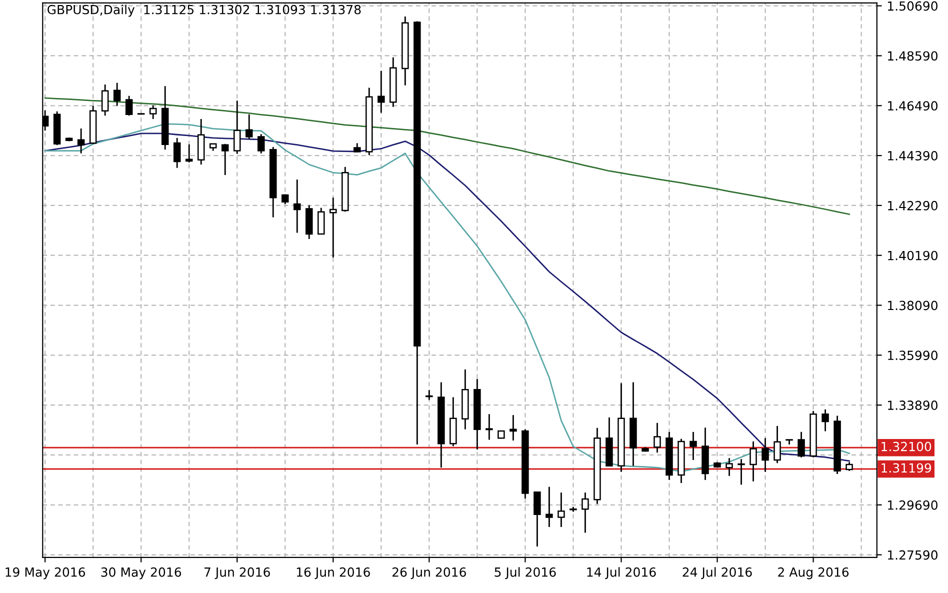 The width and height of the screenshot is (948, 593). I want to click on y-tick-label: 1.35990, so click(913, 355).